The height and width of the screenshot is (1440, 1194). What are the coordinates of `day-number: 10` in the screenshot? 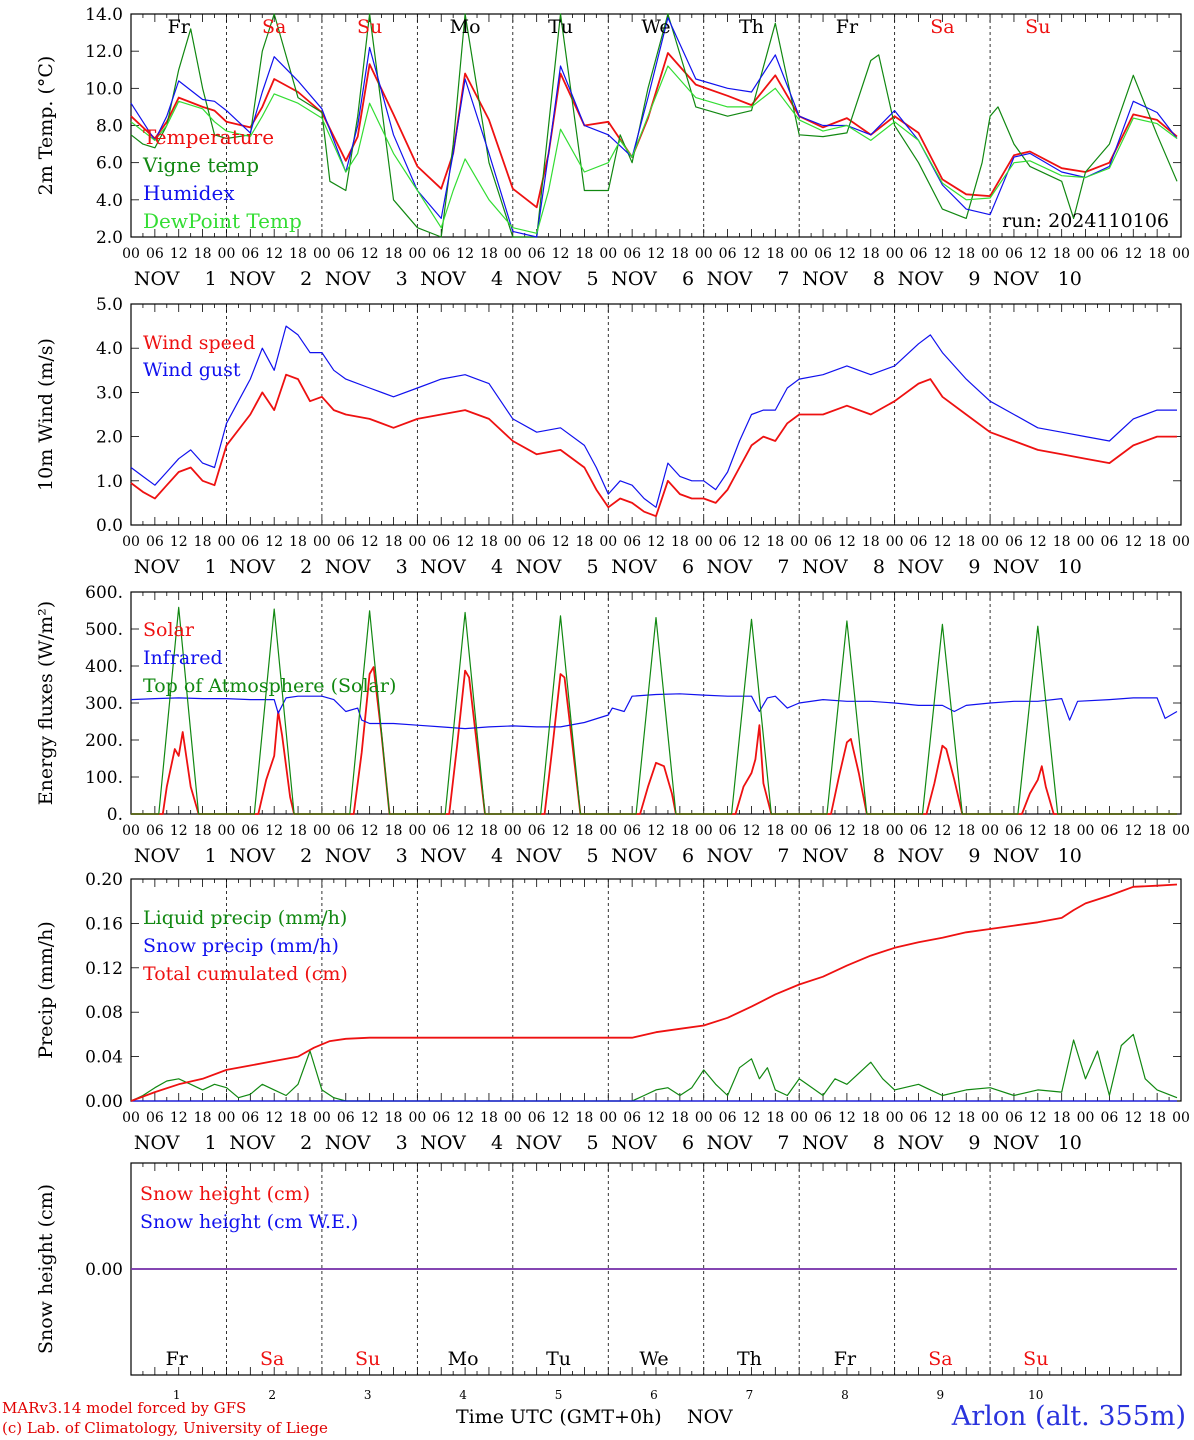 It's located at (1070, 567).